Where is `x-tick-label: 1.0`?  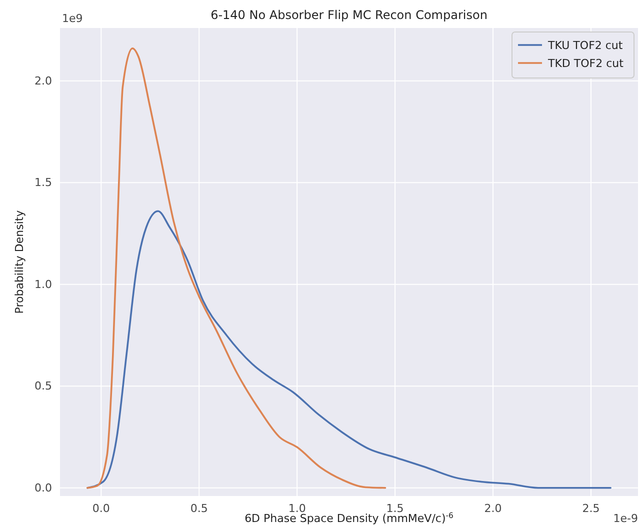 x-tick-label: 1.0 is located at coordinates (297, 508).